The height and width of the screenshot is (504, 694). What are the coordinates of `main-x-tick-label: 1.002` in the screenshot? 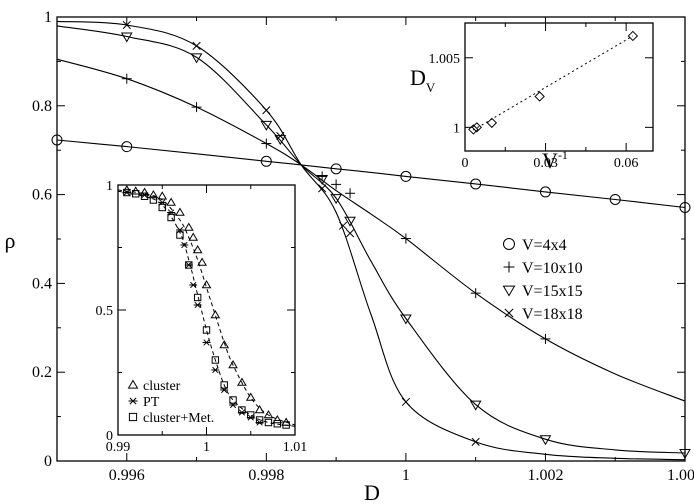 It's located at (545, 475).